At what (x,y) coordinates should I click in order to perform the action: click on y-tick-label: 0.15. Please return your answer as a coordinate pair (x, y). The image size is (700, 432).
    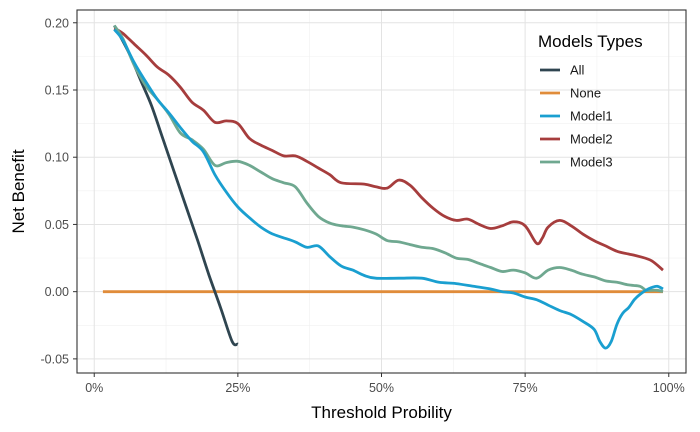
    Looking at the image, I should click on (57, 90).